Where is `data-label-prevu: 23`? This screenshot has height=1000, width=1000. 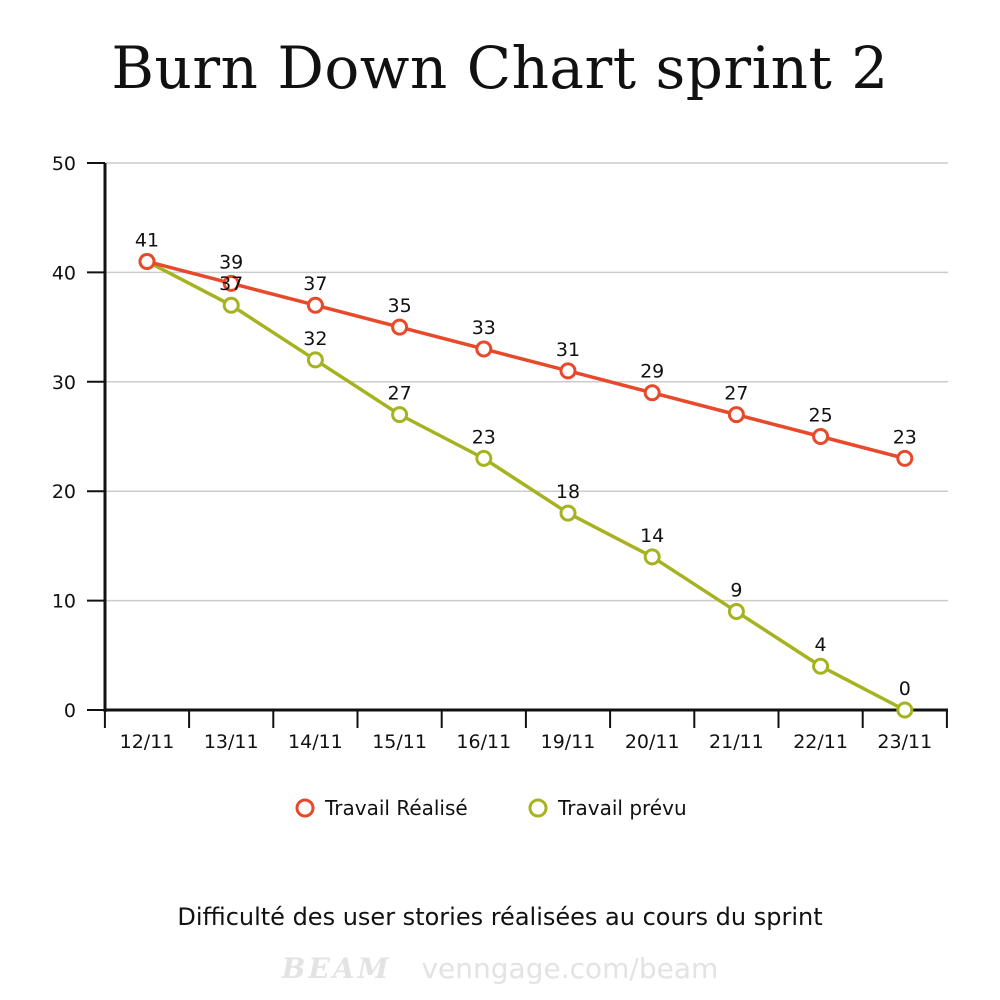 data-label-prevu: 23 is located at coordinates (484, 437).